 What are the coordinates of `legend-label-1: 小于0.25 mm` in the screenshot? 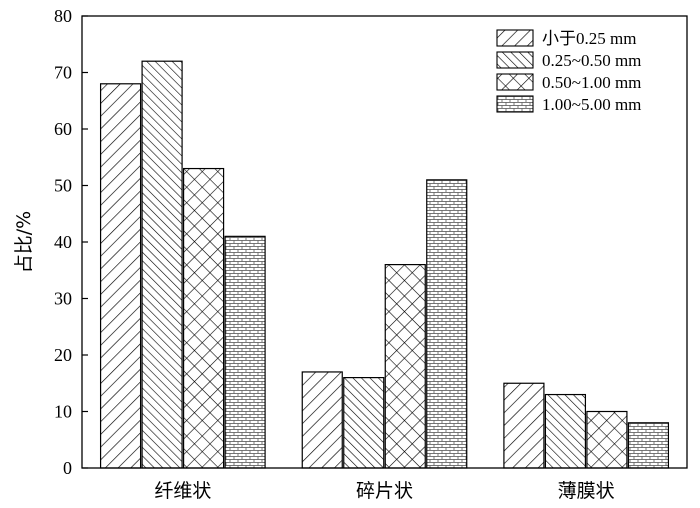 It's located at (589, 38).